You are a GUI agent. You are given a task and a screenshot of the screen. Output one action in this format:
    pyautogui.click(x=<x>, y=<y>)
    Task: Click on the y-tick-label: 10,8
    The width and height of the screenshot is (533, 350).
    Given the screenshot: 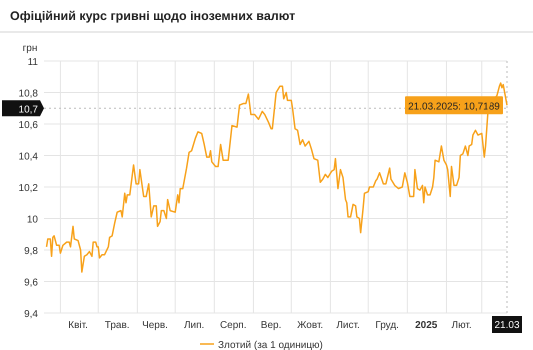 What is the action you would take?
    pyautogui.click(x=28, y=94)
    